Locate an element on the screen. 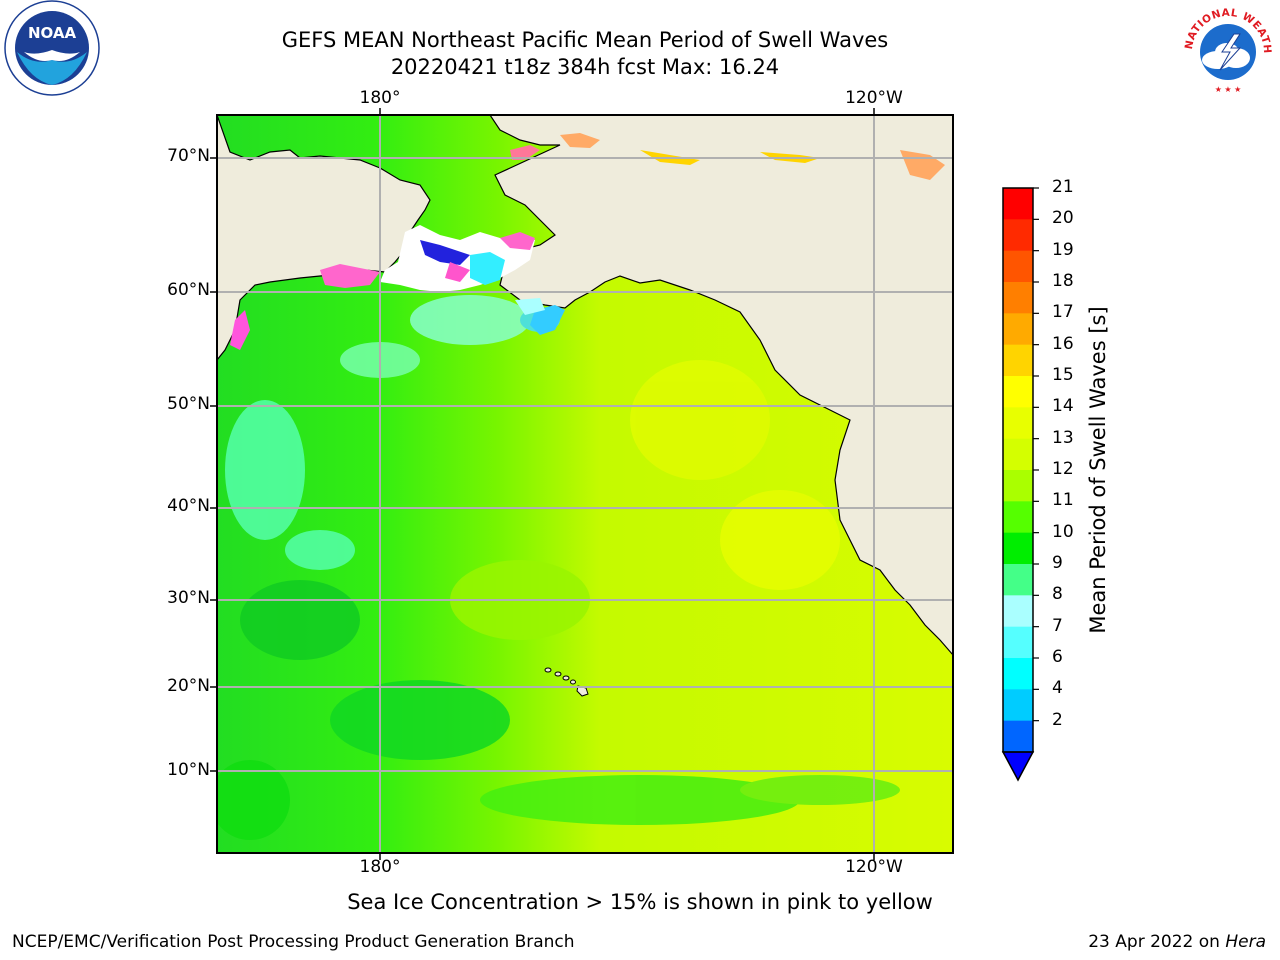 The height and width of the screenshot is (960, 1280). colorbar-segments is located at coordinates (1018, 470).